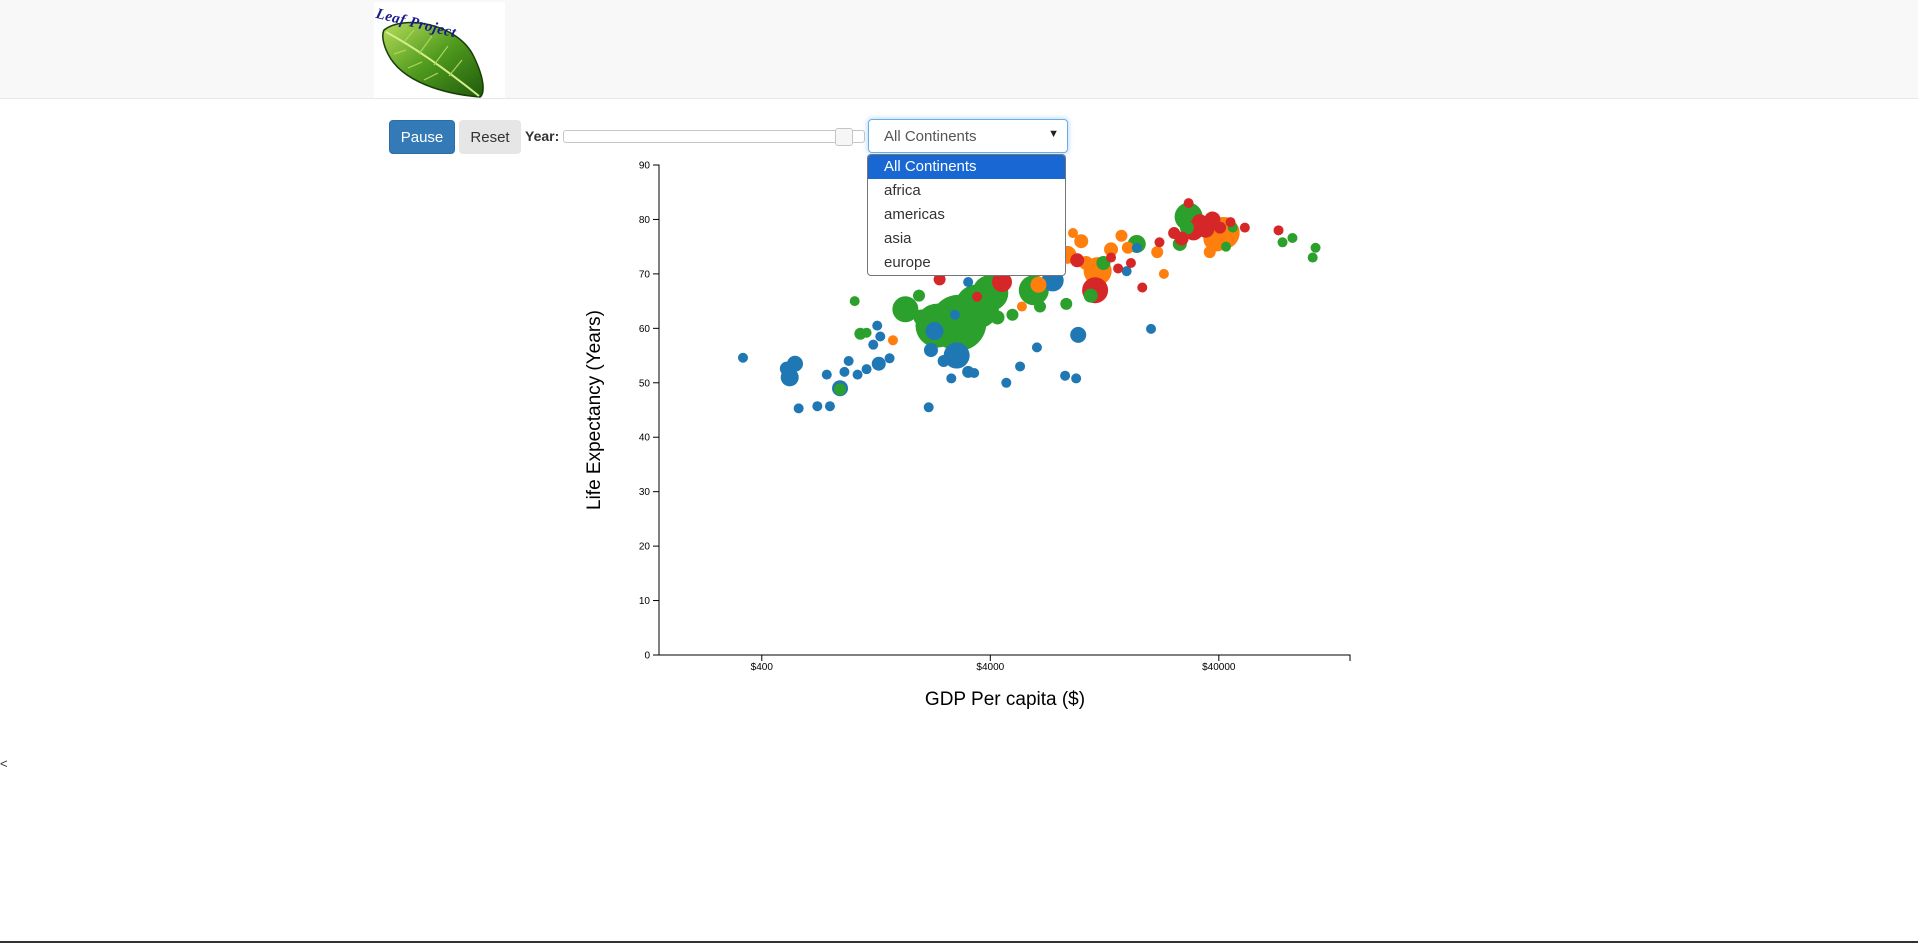 Image resolution: width=1918 pixels, height=943 pixels. Describe the element at coordinates (907, 262) in the screenshot. I see `continent-option: europe` at that location.